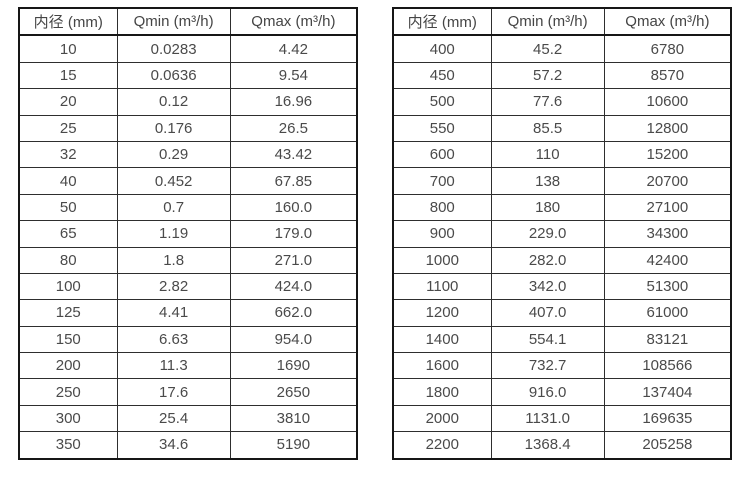 Image resolution: width=750 pixels, height=483 pixels. I want to click on cell-qmax: 10600, so click(667, 102).